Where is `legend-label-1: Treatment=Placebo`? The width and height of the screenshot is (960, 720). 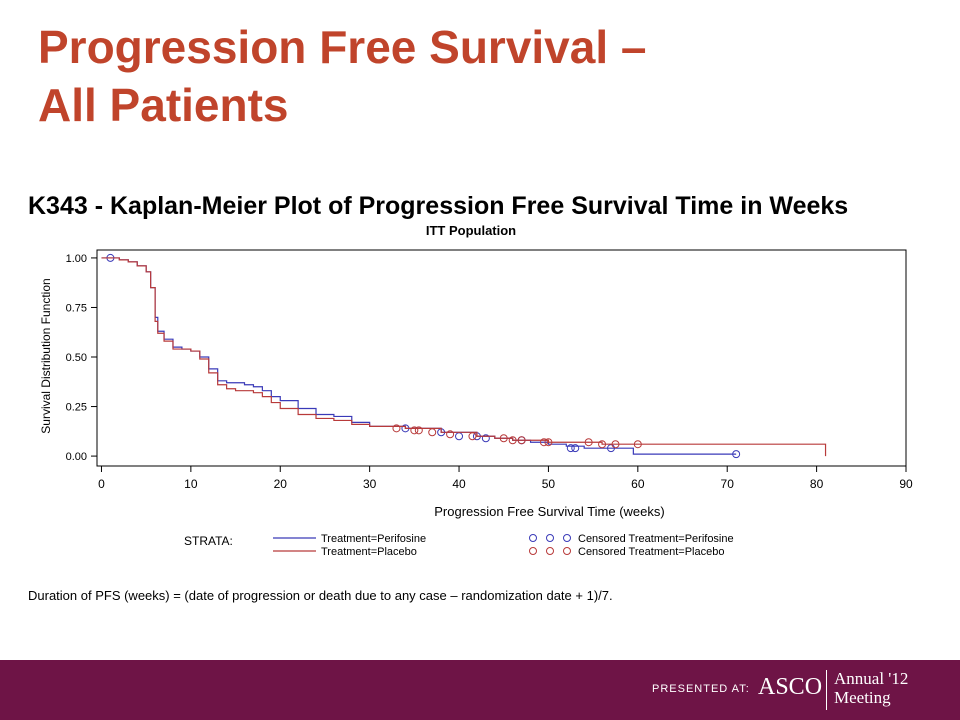 legend-label-1: Treatment=Placebo is located at coordinates (369, 552).